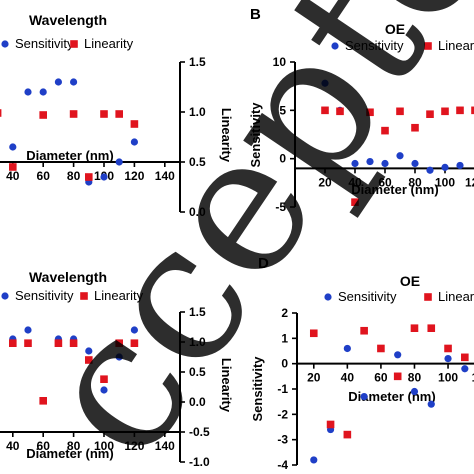  Describe the element at coordinates (197, 342) in the screenshot. I see `y-tick-label: 1.0` at that location.